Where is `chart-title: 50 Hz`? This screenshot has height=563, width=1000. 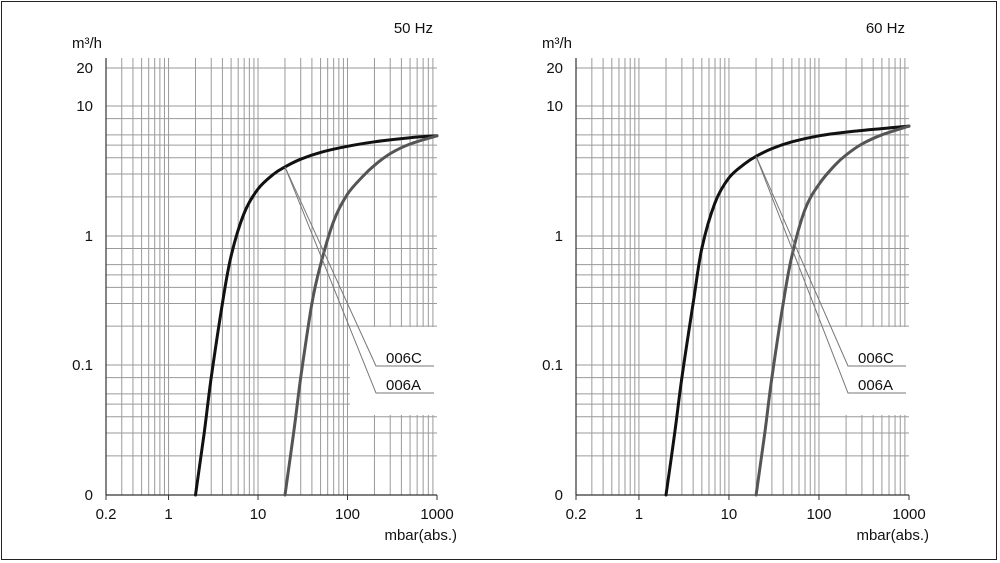
chart-title: 50 Hz is located at coordinates (413, 28).